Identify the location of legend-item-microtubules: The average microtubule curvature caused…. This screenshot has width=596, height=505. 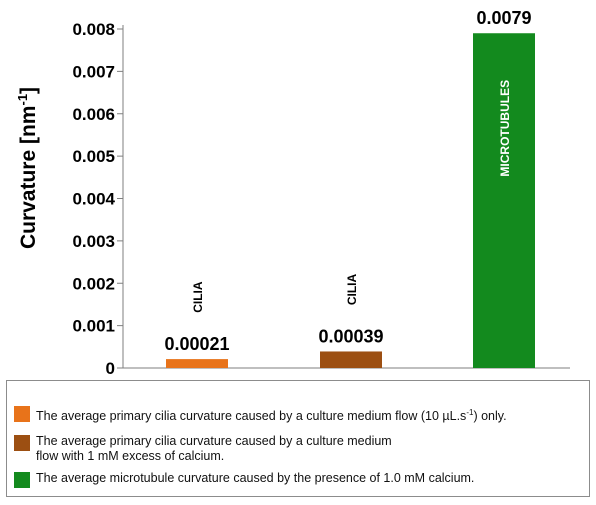
(299, 479).